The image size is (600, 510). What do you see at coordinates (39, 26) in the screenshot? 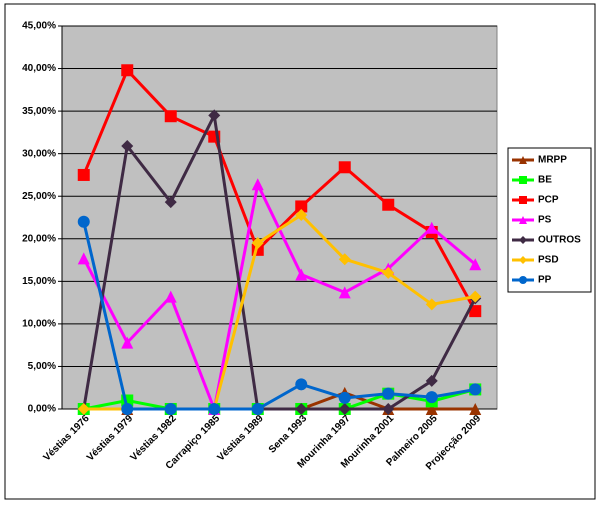
I see `y-tick-label: 45,00%` at bounding box center [39, 26].